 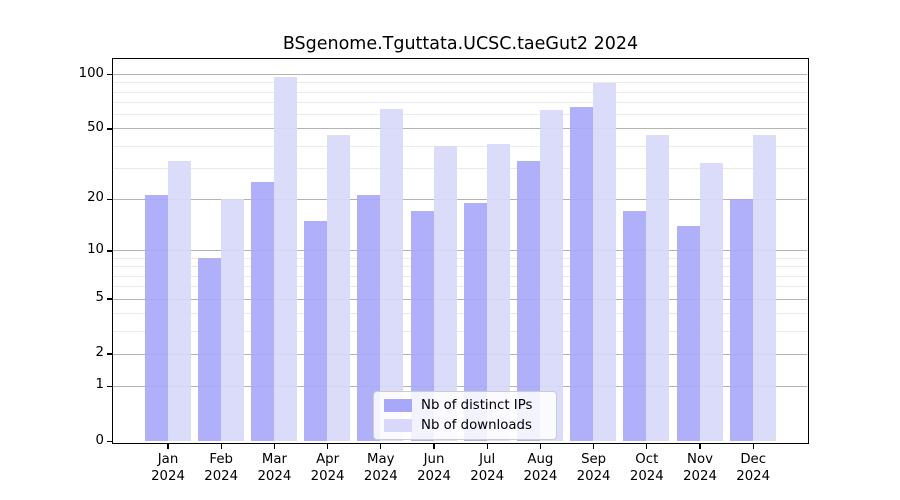 What do you see at coordinates (328, 459) in the screenshot?
I see `x-tick-month: Apr` at bounding box center [328, 459].